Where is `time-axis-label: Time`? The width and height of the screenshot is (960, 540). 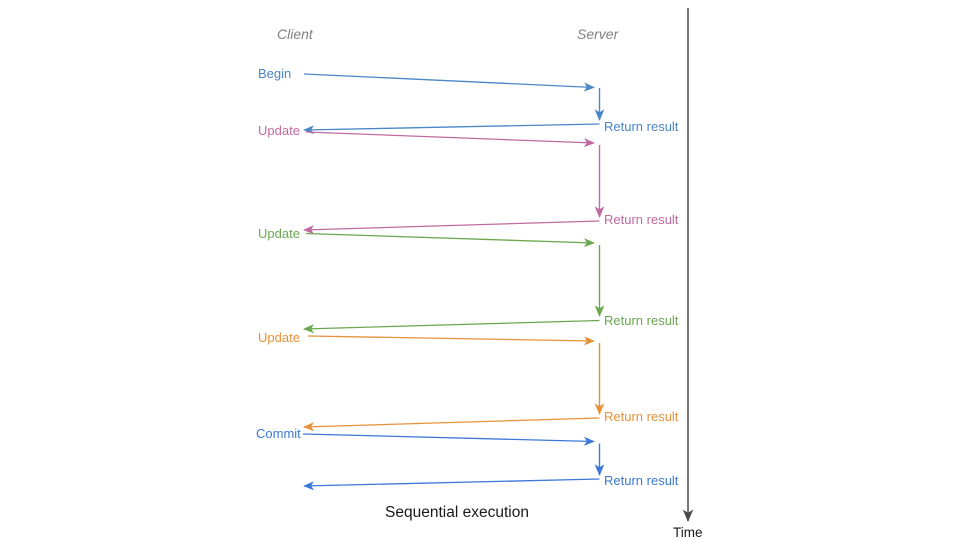 time-axis-label: Time is located at coordinates (688, 532).